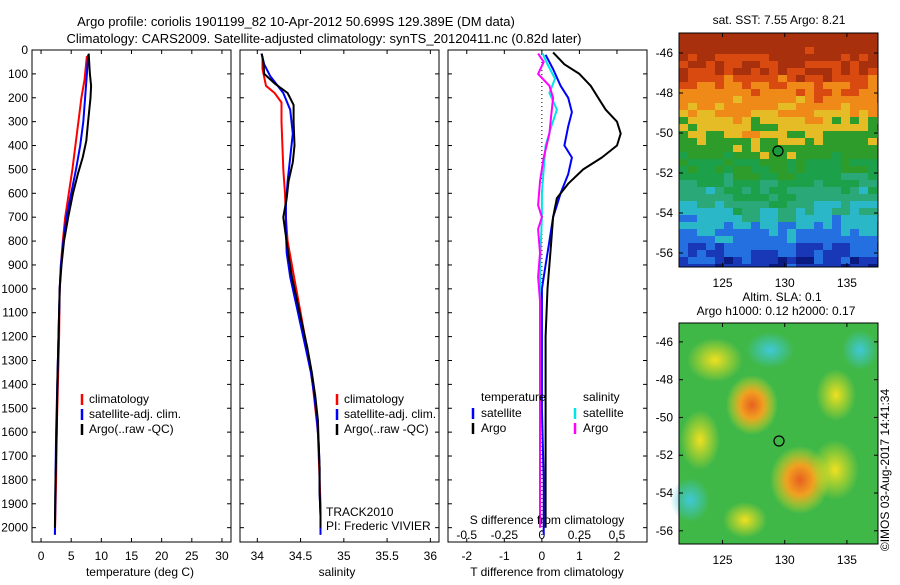 The image size is (900, 585). I want to click on profile-line-salinity-argo, so click(546, 290).